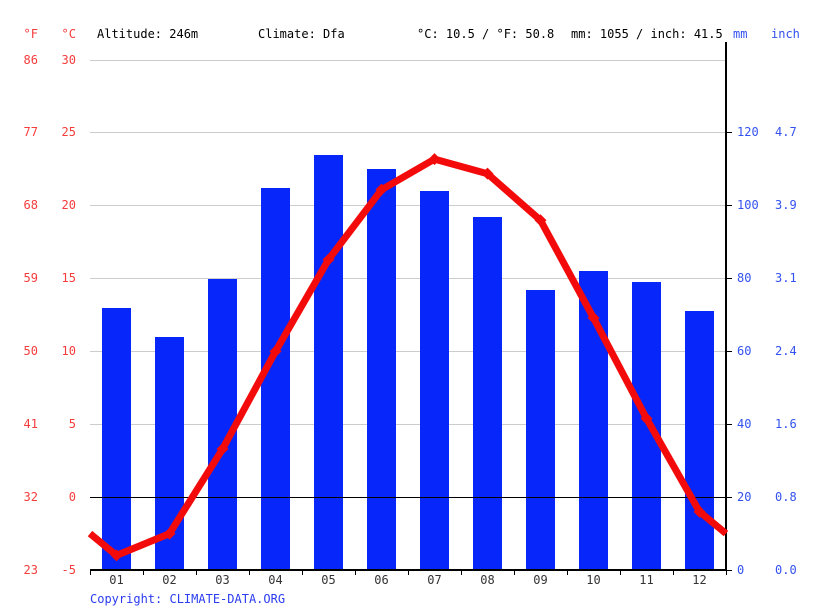 The image size is (815, 611). Describe the element at coordinates (786, 496) in the screenshot. I see `tick-inch-0.8: 0.8` at that location.